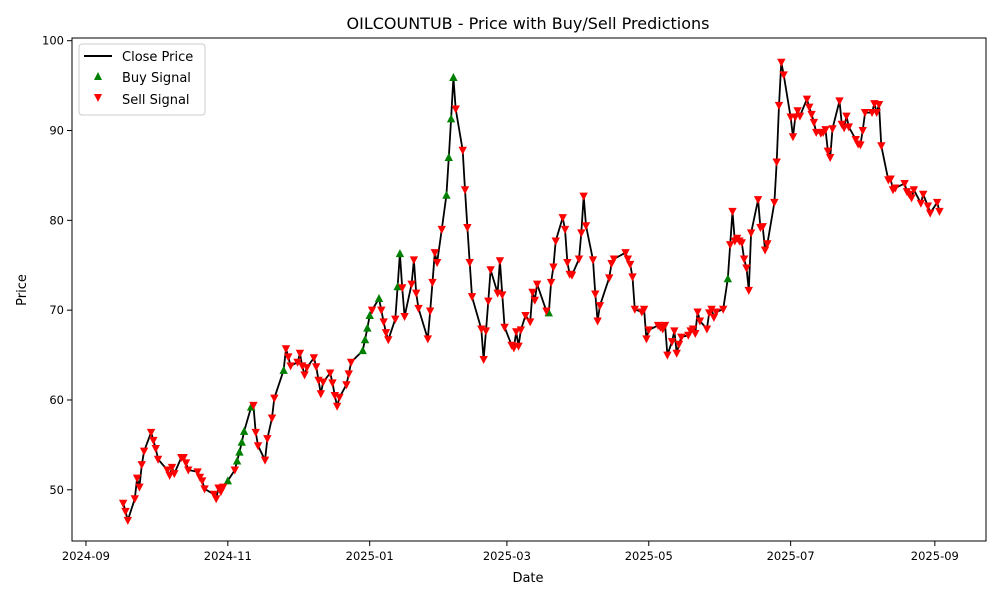  I want to click on y-tick-label: 80, so click(56, 220).